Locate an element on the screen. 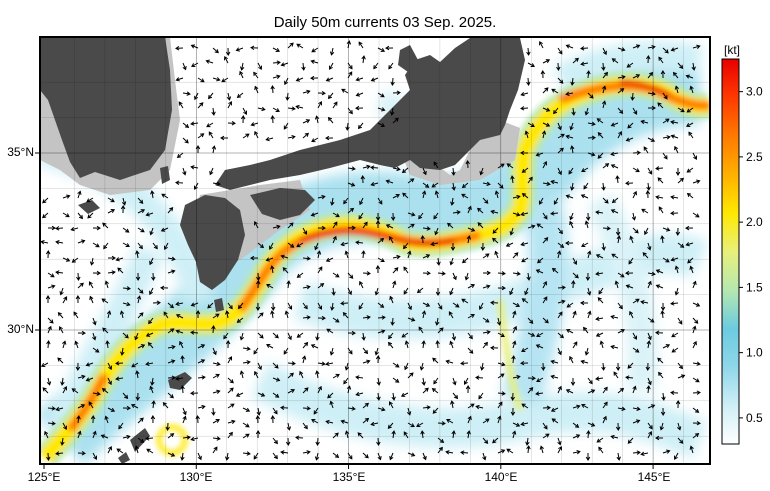 The image size is (770, 491). colorbar-unit: [kt] is located at coordinates (732, 50).